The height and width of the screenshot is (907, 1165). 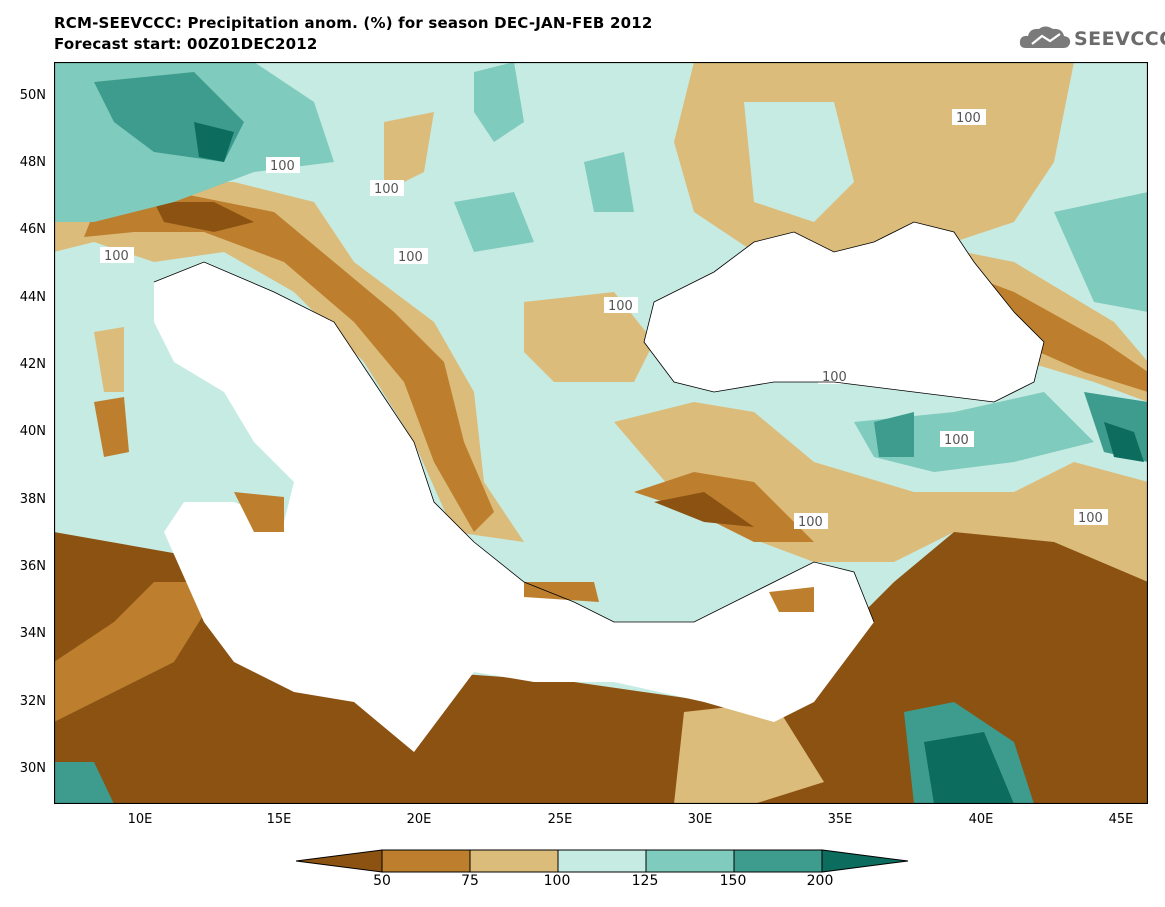 I want to click on colorbar-label: 100, so click(x=557, y=881).